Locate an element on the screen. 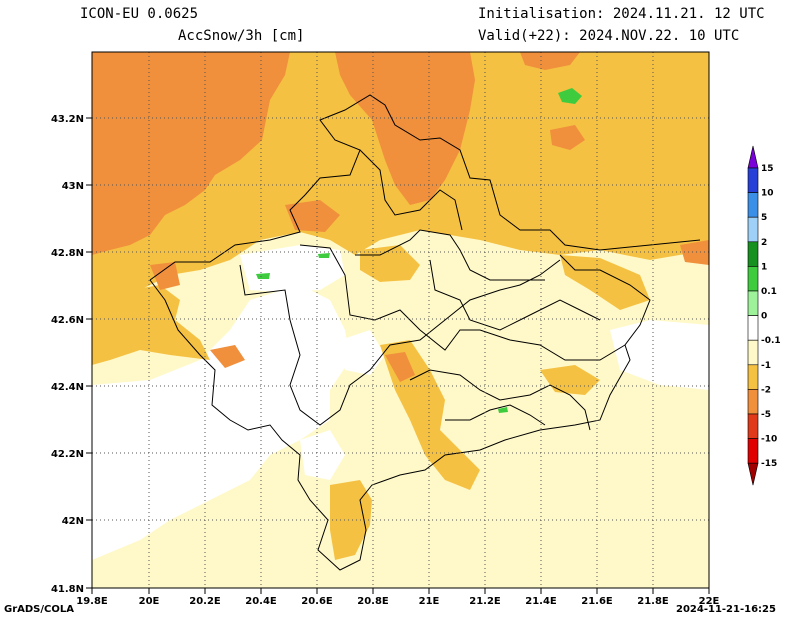 This screenshot has height=618, width=800. field-green-ne is located at coordinates (570, 96).